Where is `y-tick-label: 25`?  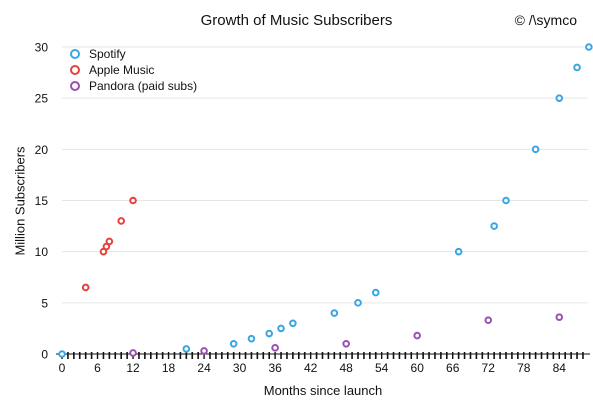
y-tick-label: 25 is located at coordinates (42, 99).